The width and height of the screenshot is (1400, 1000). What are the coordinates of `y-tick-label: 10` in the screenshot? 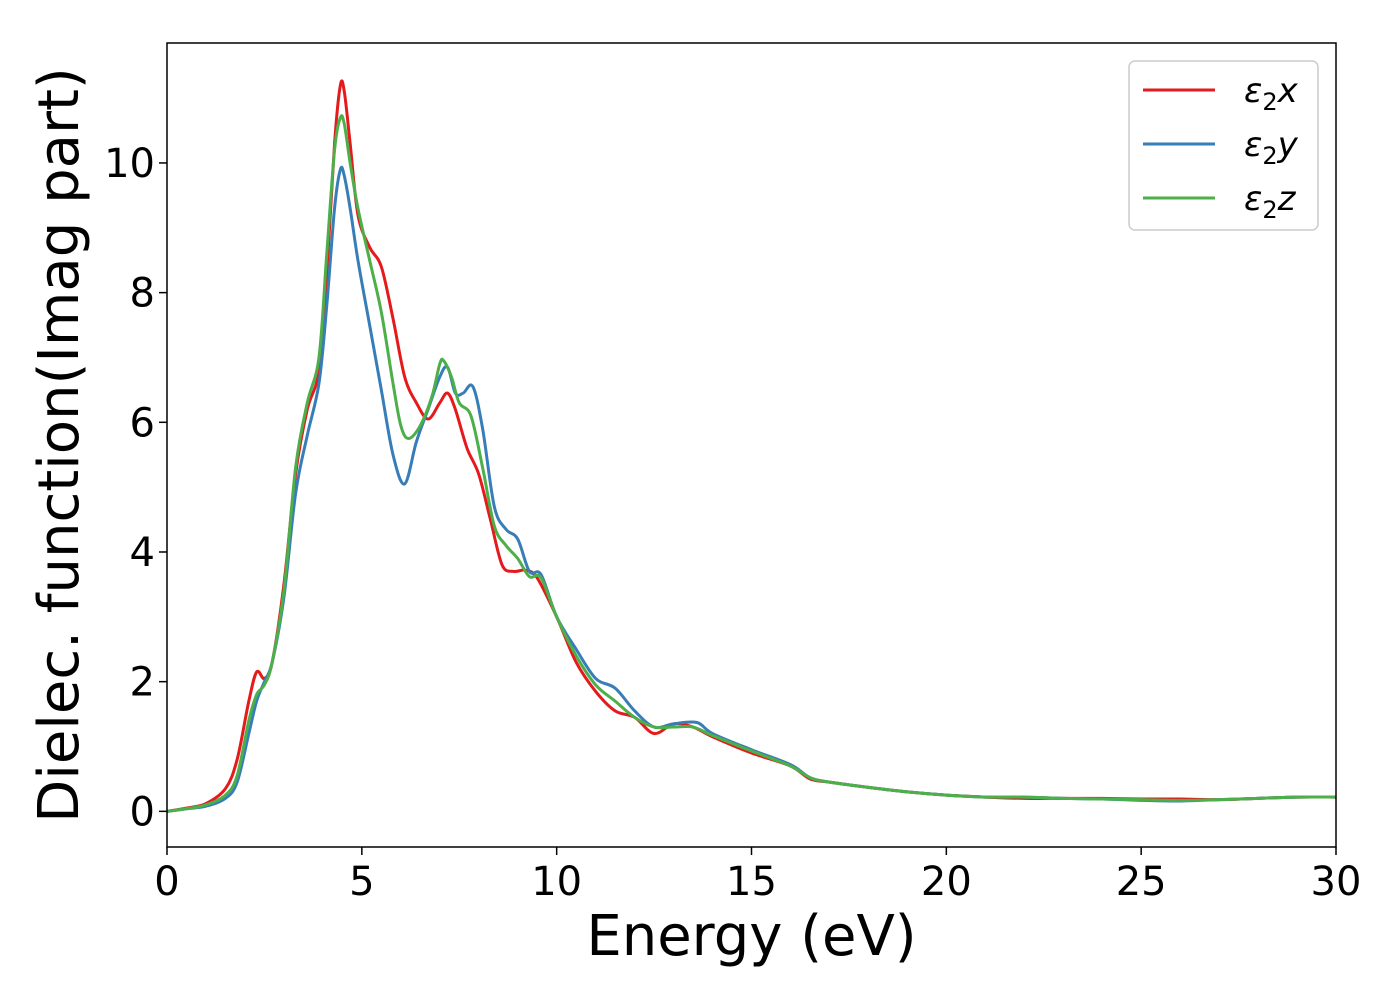 It's located at (129, 164).